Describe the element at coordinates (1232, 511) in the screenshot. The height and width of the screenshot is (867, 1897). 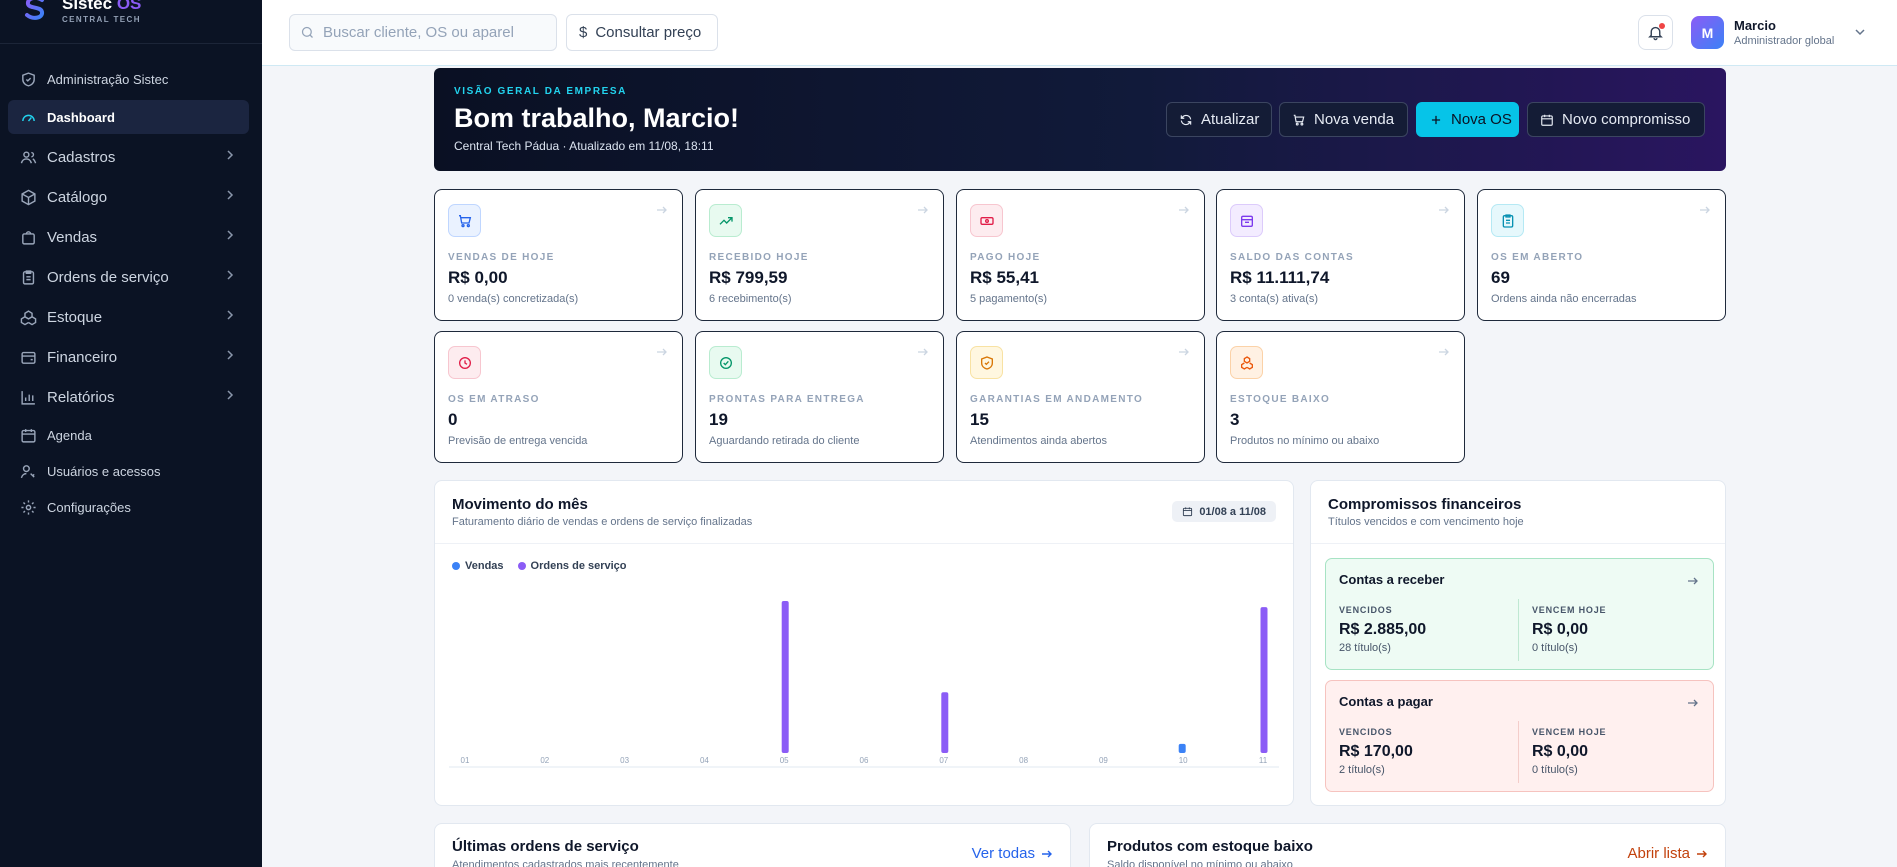
I see `date-range-label: 01/08 a 11/08` at that location.